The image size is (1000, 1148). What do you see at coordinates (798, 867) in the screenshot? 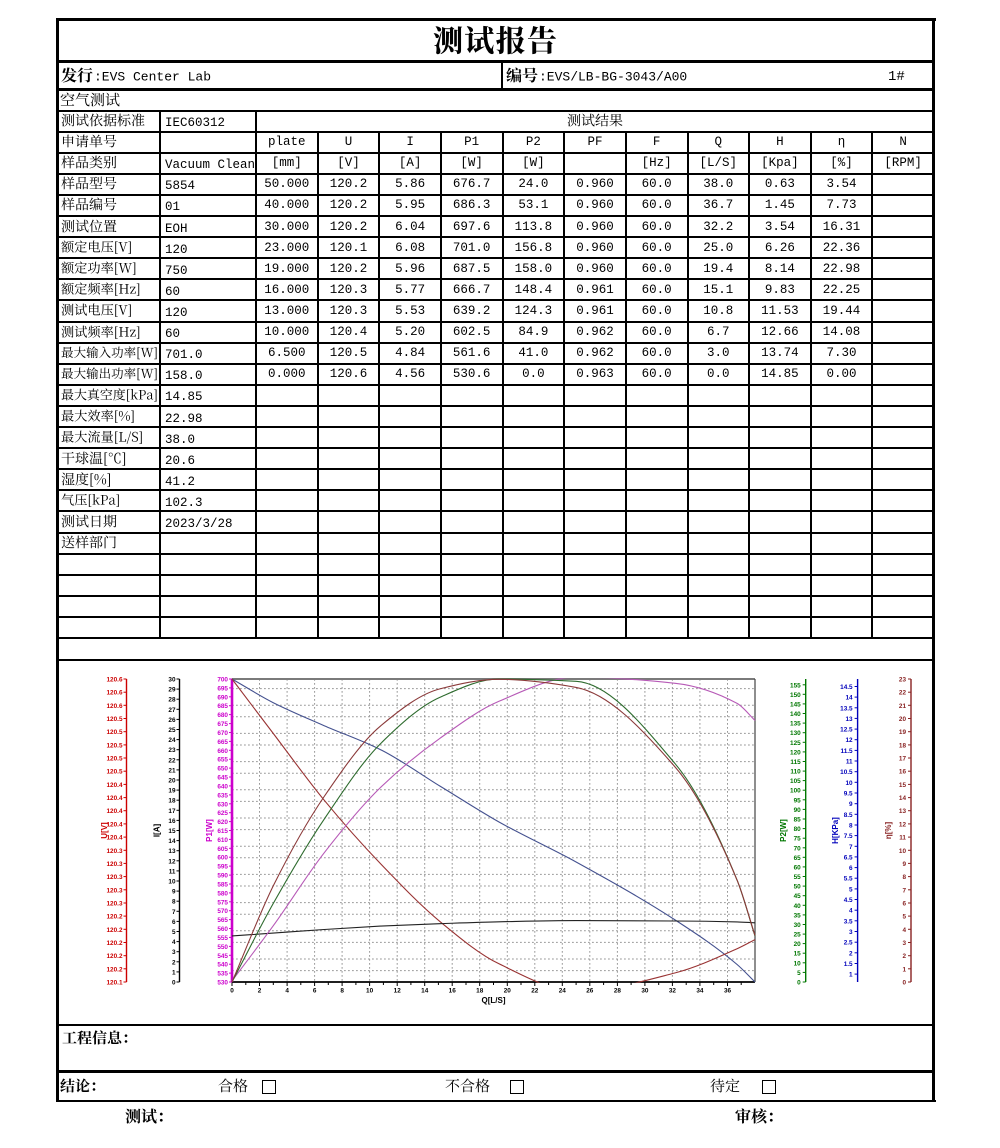
I see `svg-text: 60` at bounding box center [798, 867].